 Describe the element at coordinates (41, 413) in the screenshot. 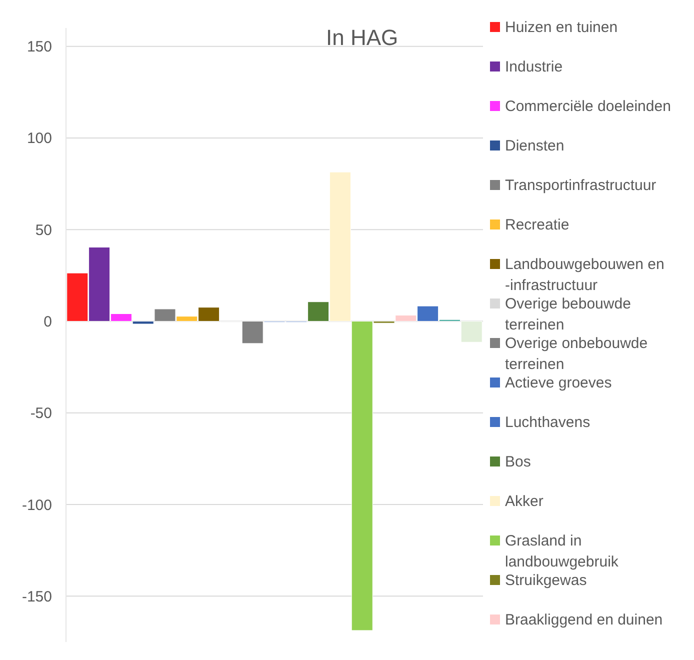

I see `y-tick-label: -50` at that location.